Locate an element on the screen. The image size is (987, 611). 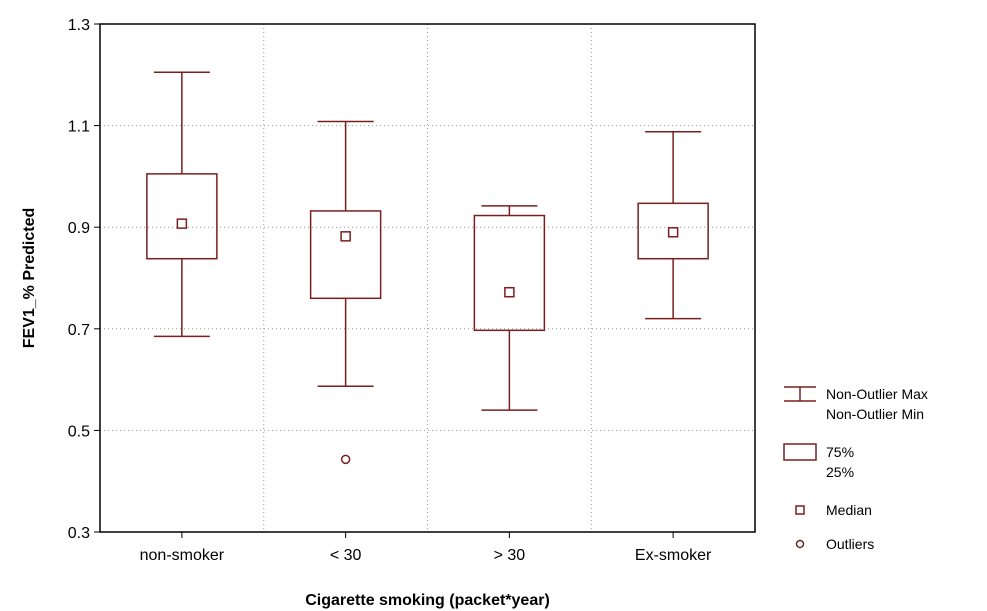
y-tick-label: 1.3 is located at coordinates (79, 25).